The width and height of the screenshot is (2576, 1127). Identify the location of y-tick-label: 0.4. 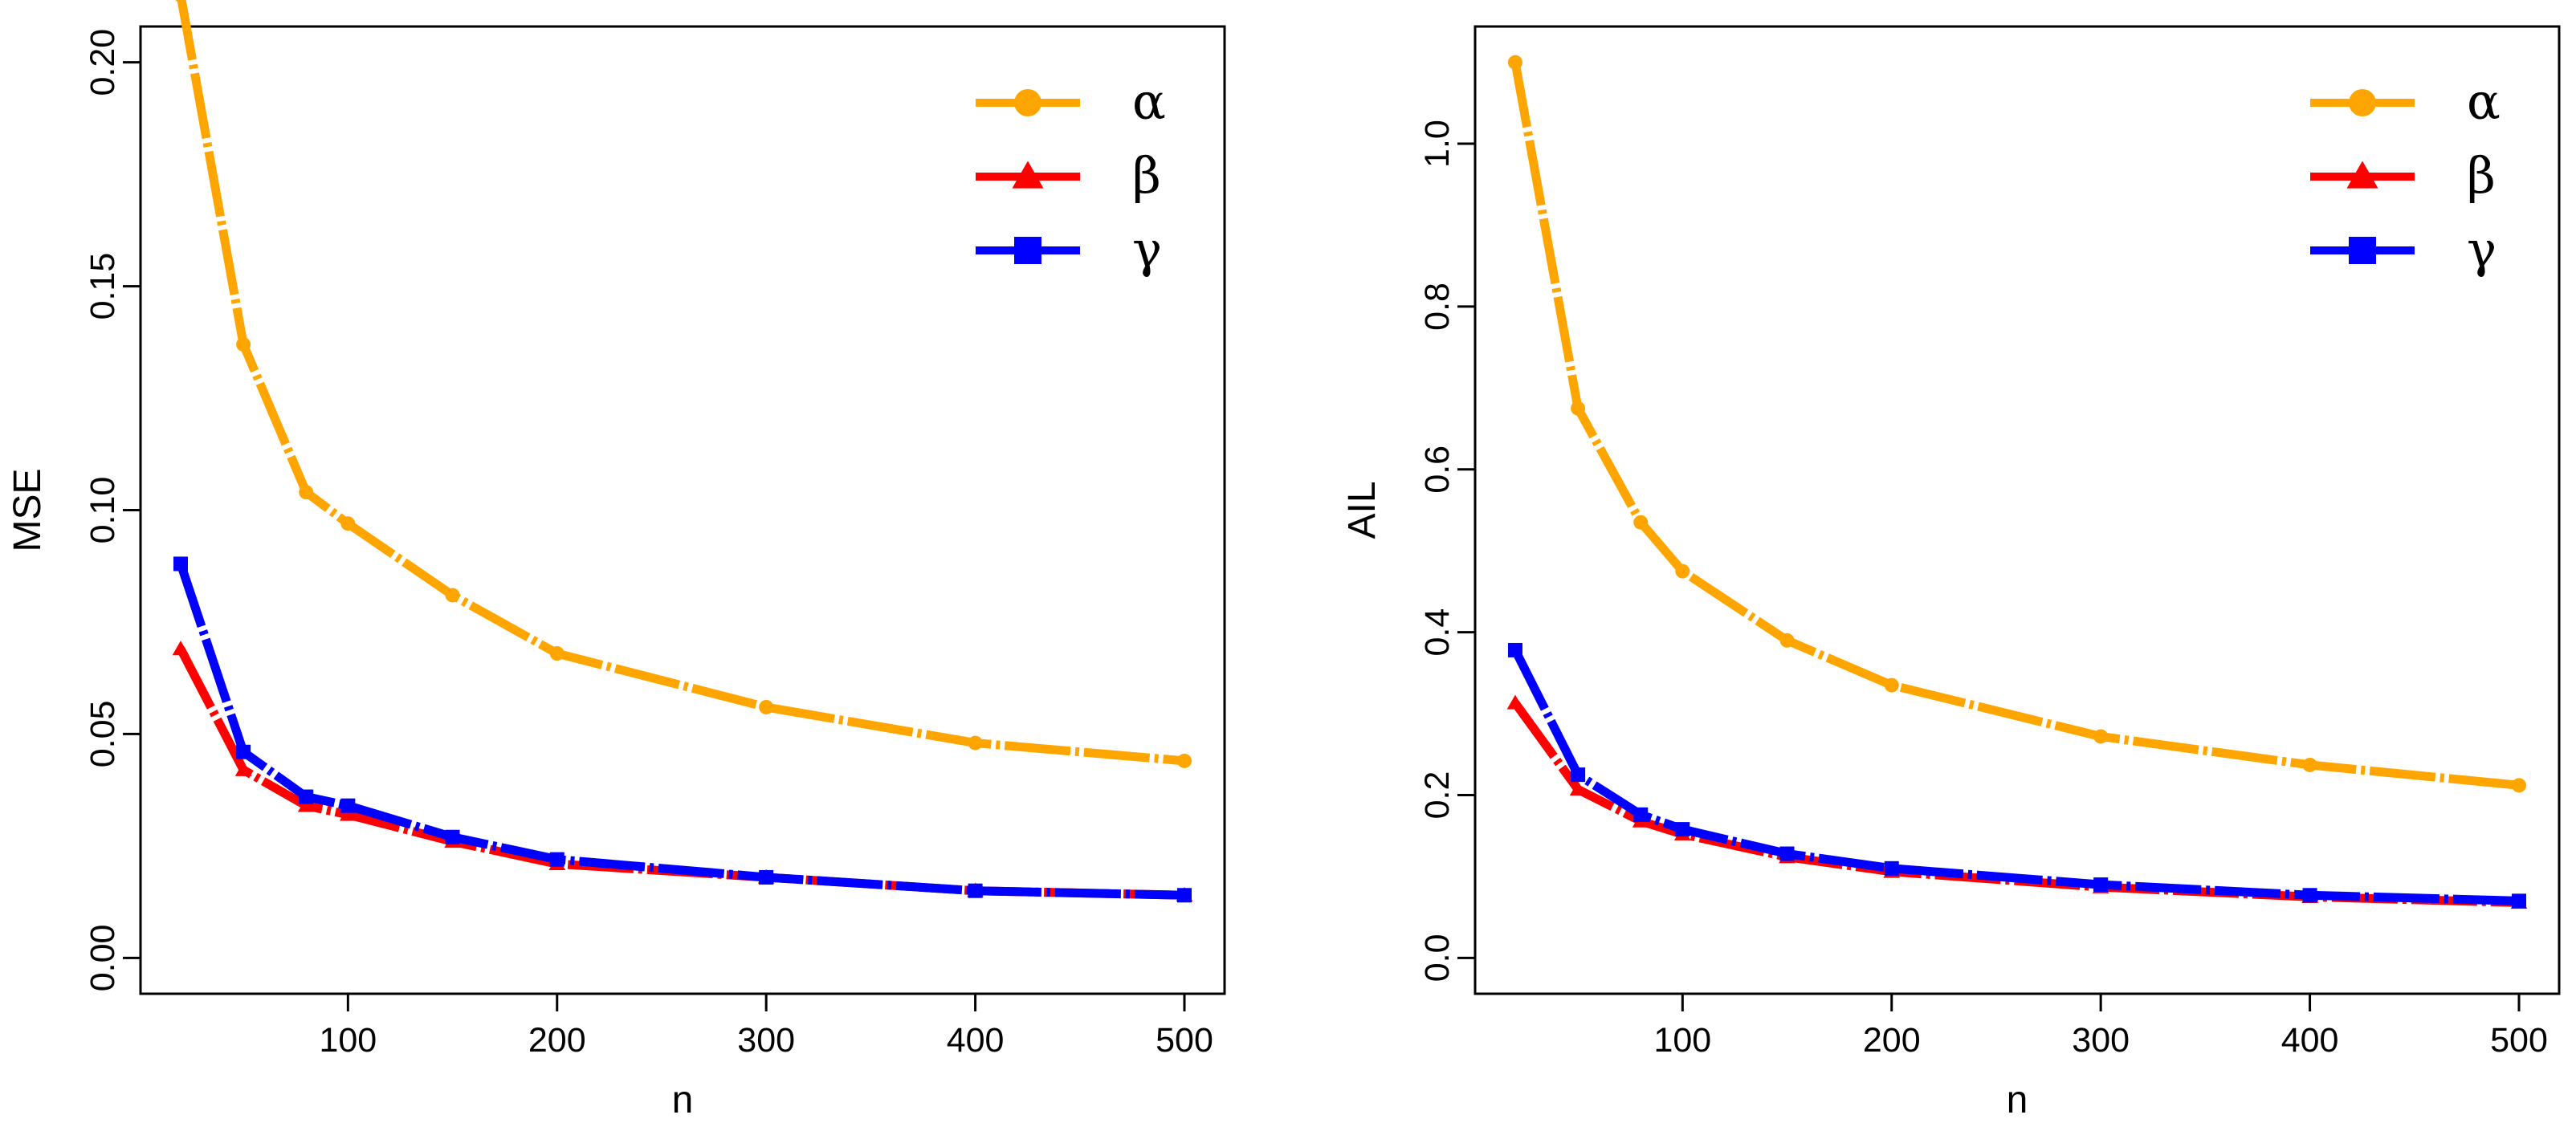
(1437, 632).